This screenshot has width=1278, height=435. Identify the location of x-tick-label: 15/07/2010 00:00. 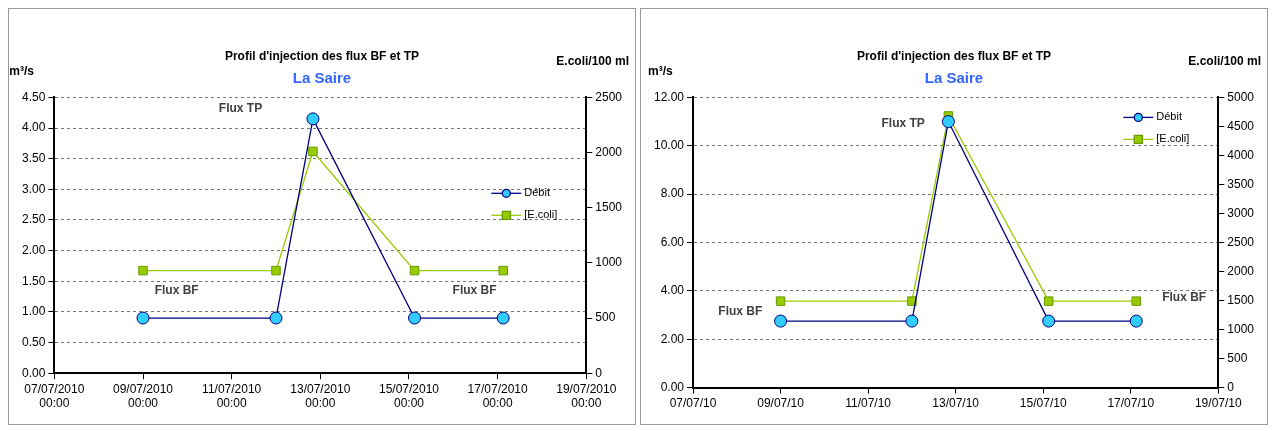
(409, 396).